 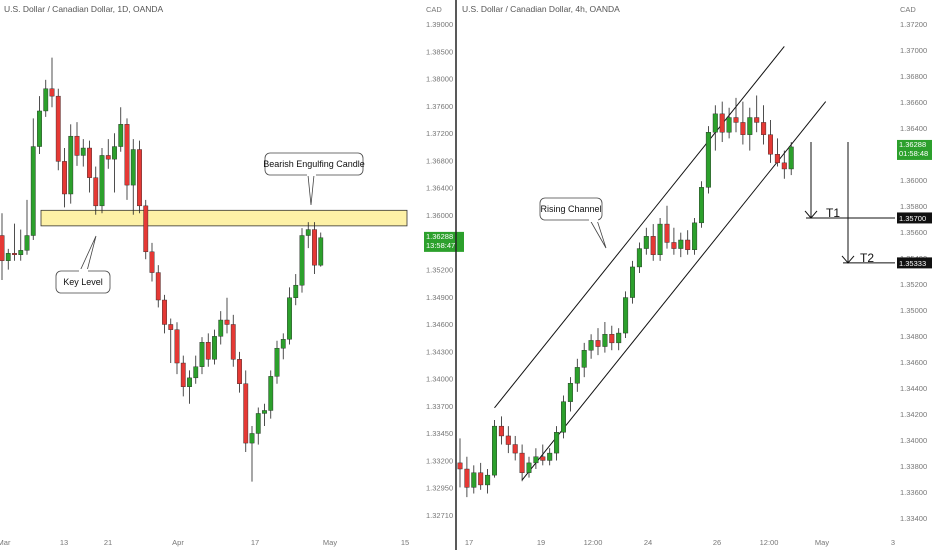 What do you see at coordinates (913, 153) in the screenshot?
I see `right-price-tag-timer: 01:58:48` at bounding box center [913, 153].